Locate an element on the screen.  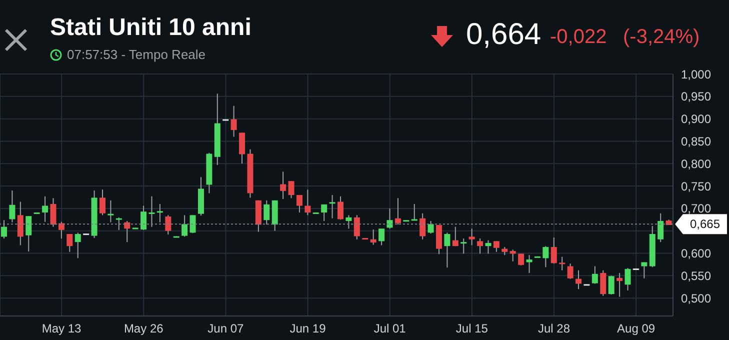
y-tick-label: 0,550 is located at coordinates (696, 275).